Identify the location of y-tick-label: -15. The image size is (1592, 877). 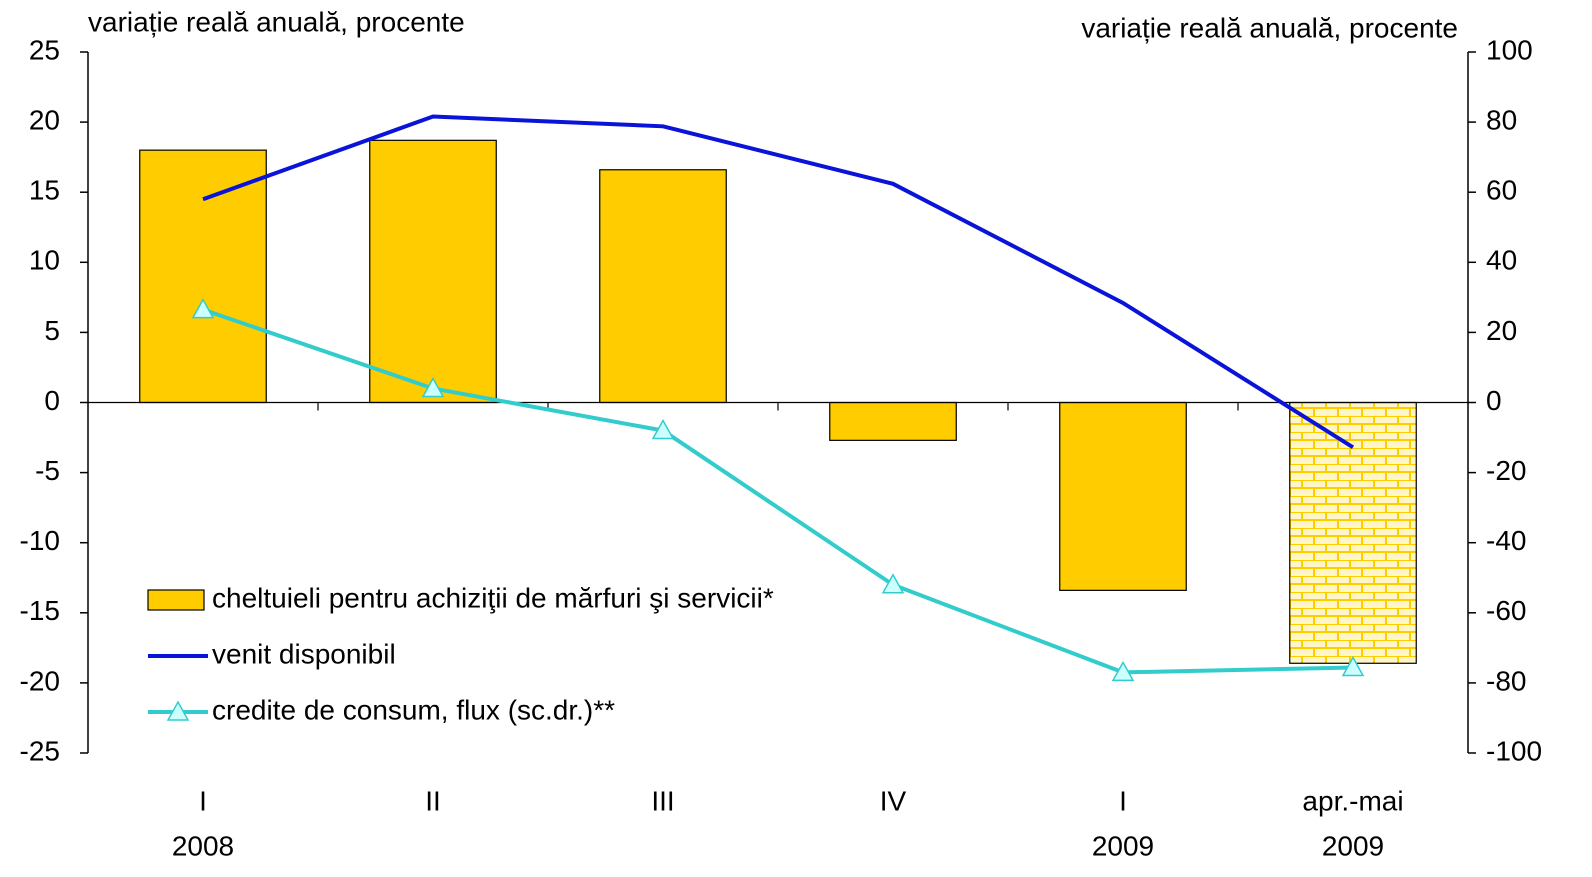
(40, 610).